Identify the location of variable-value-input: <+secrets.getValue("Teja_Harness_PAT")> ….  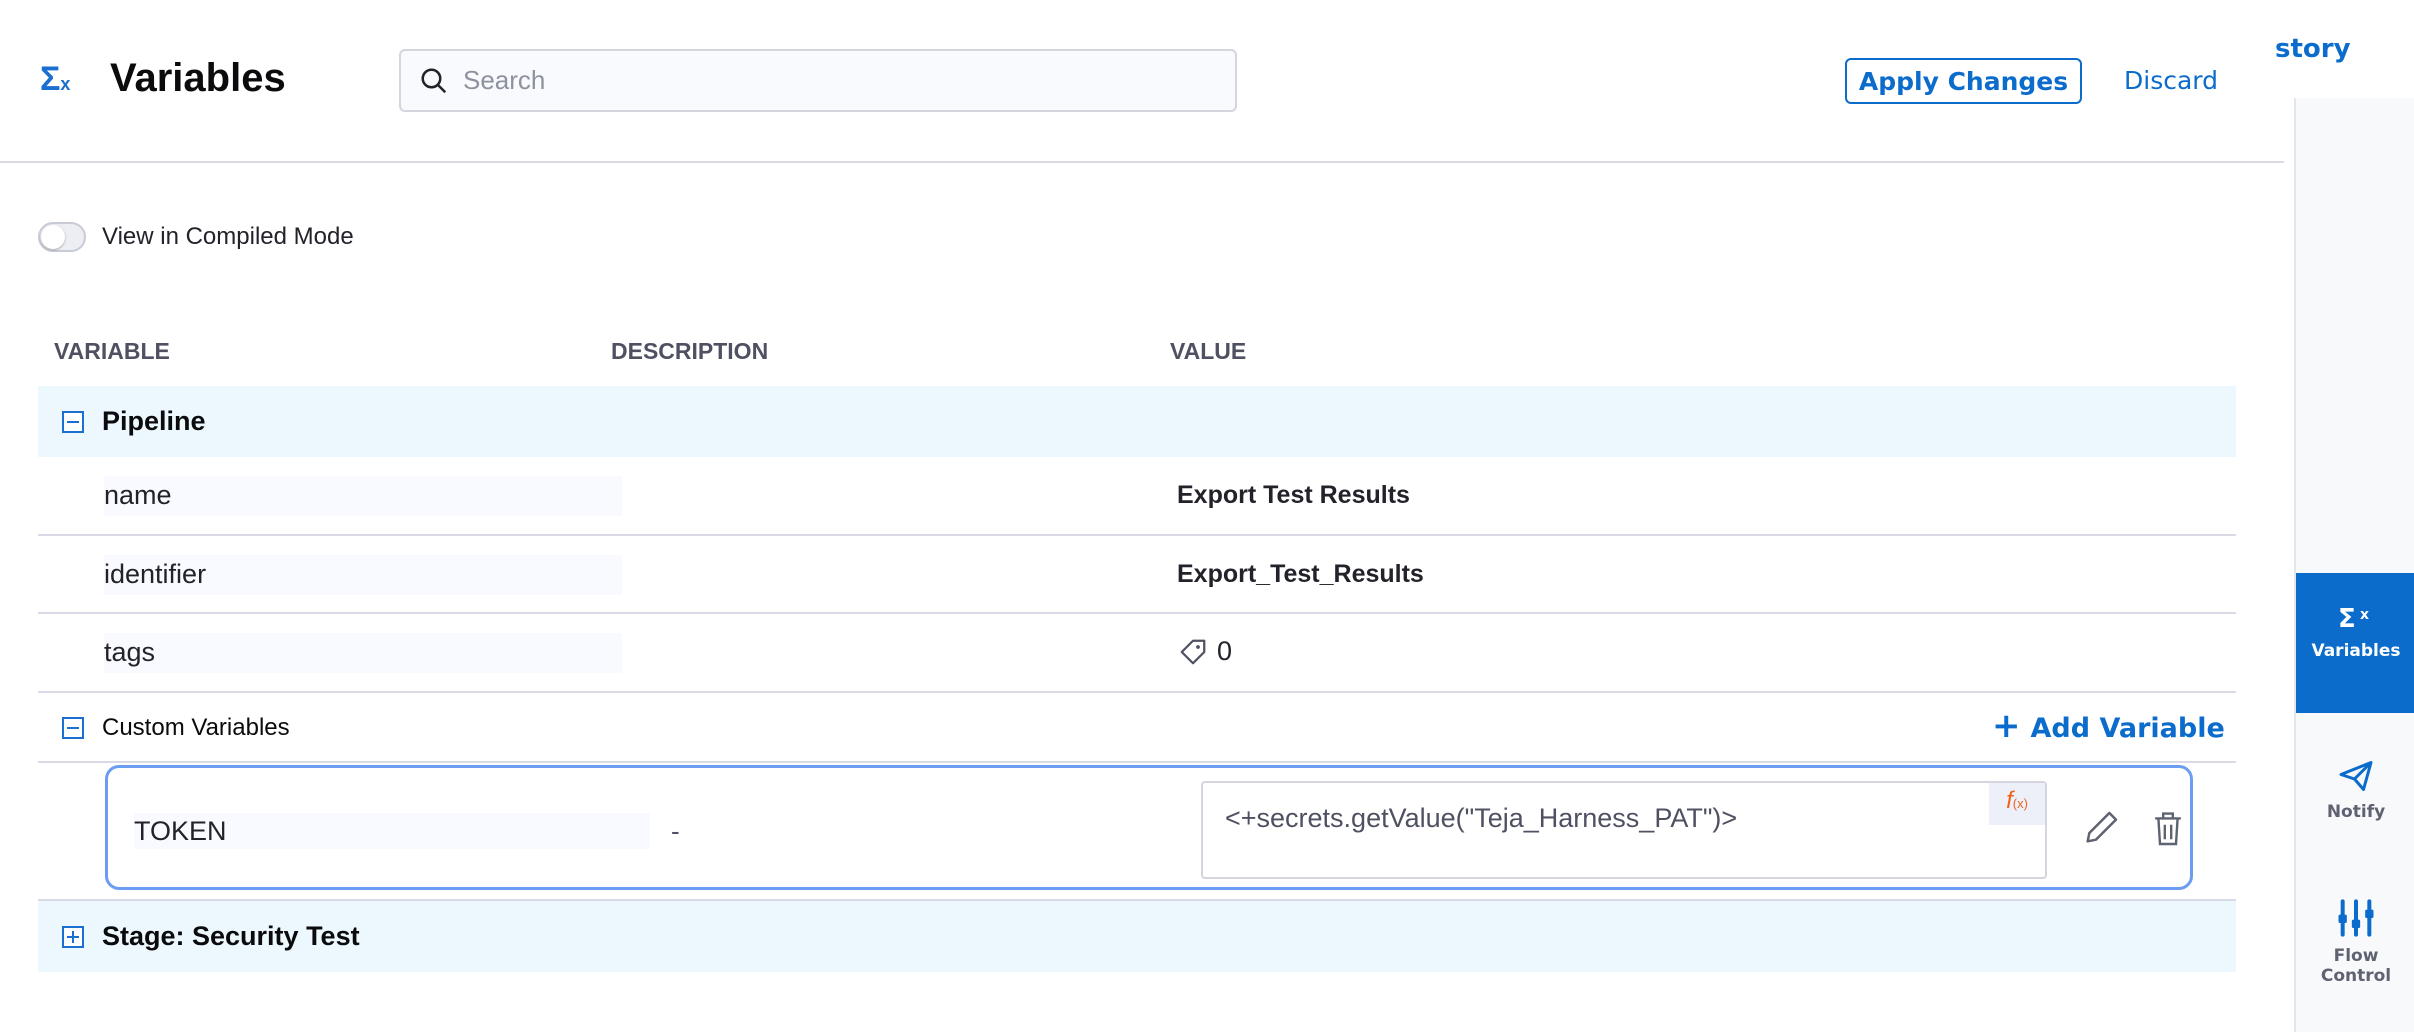
(1624, 830).